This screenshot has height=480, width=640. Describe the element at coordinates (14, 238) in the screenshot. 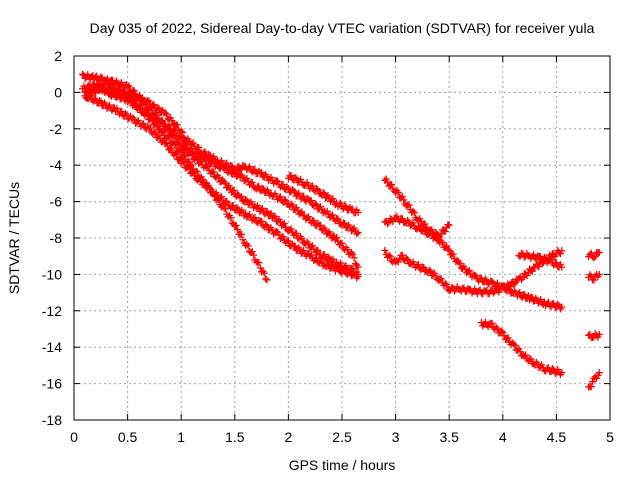

I see `y-axis-label: SDTVAR / TECUs` at that location.